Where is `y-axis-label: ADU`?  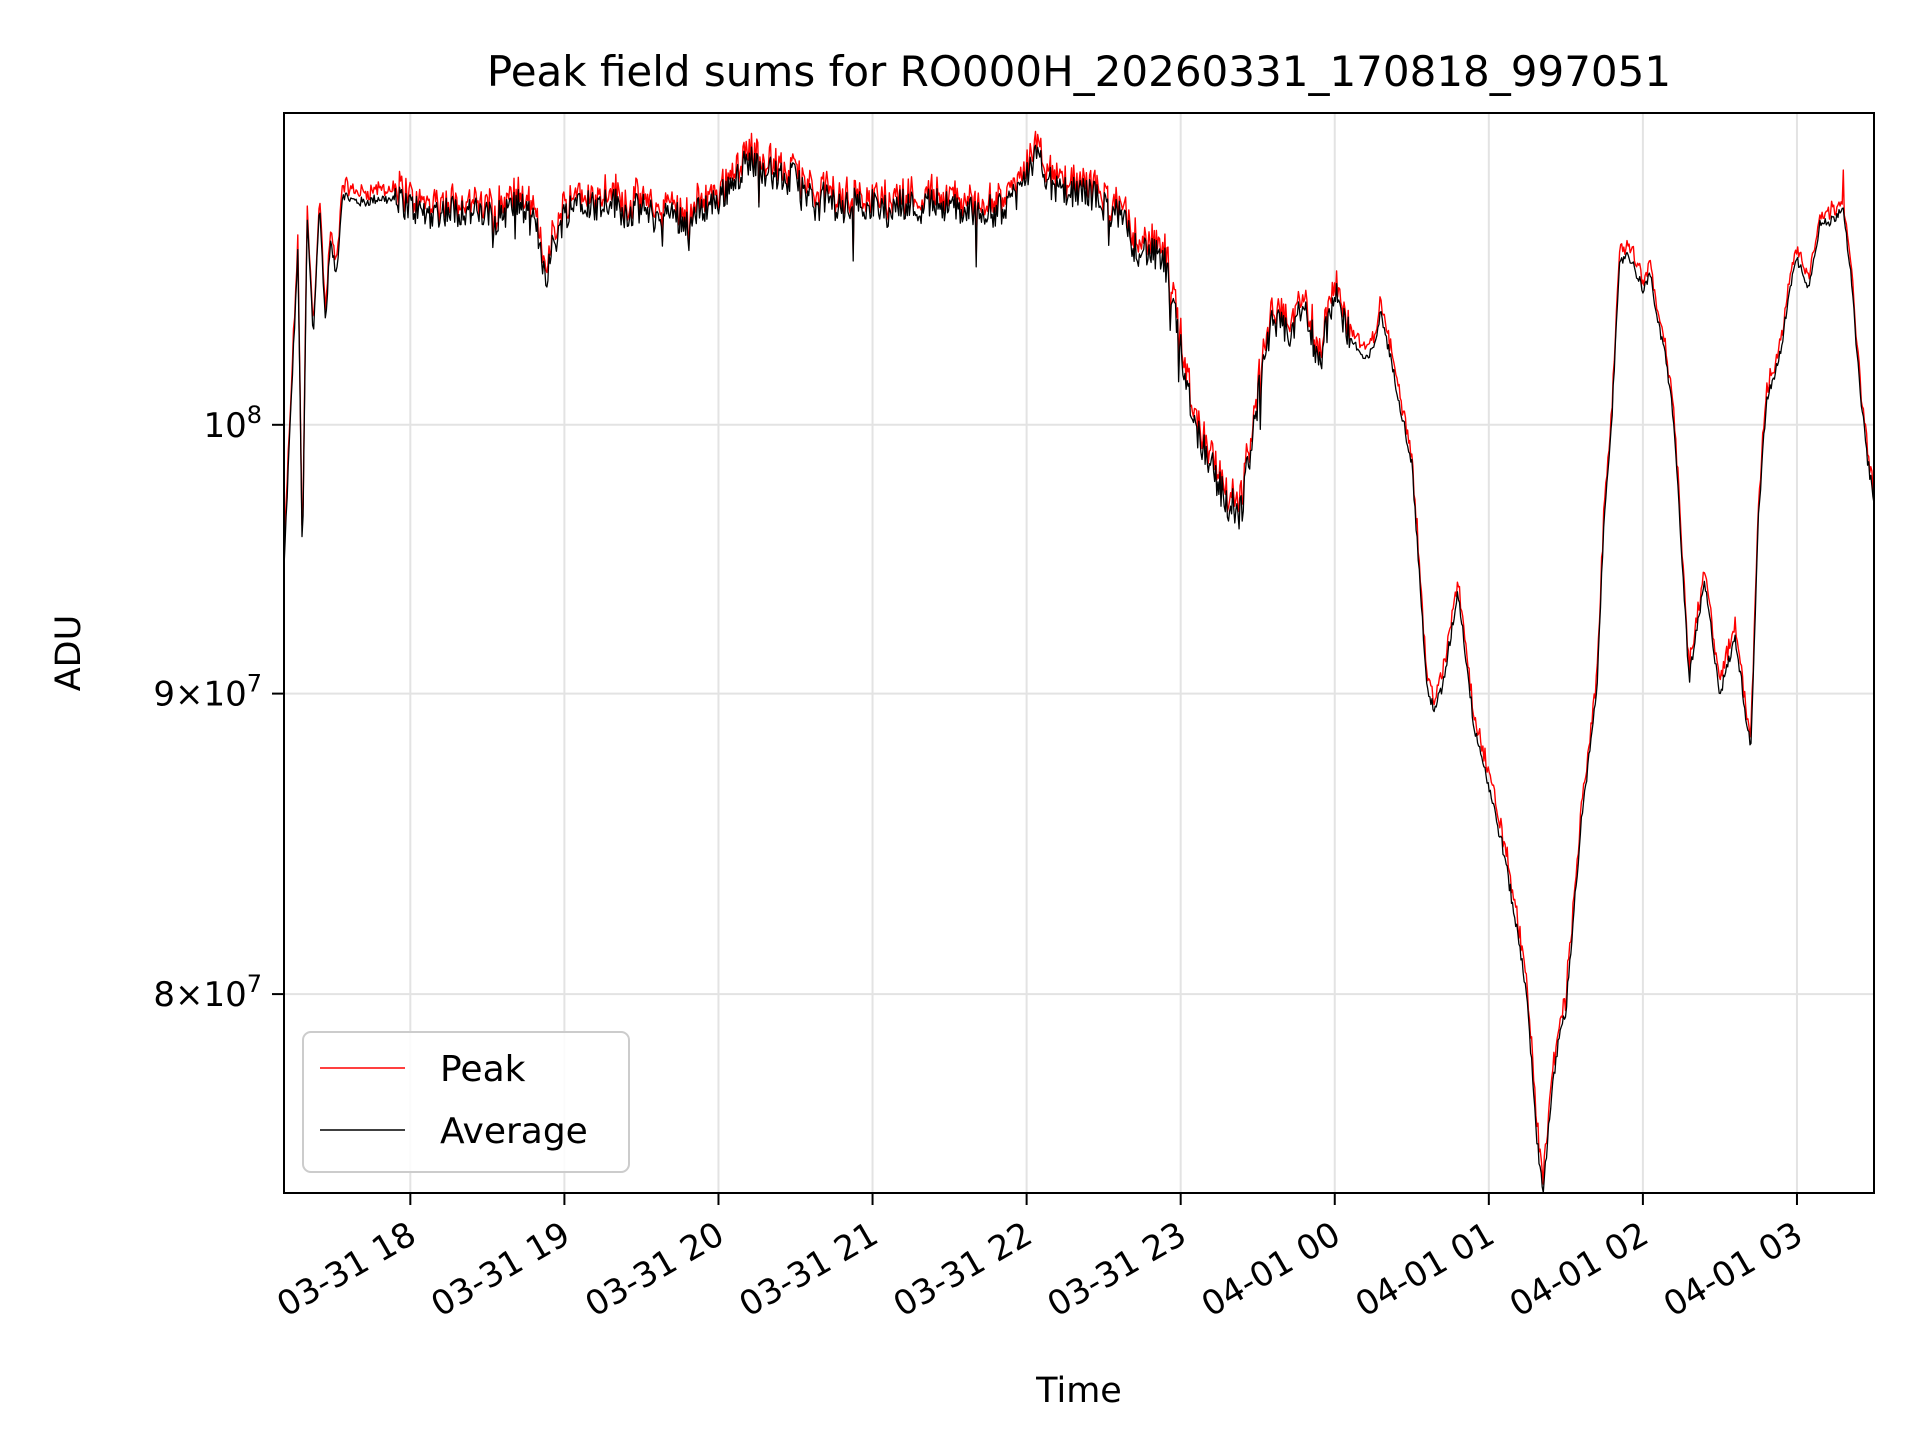 y-axis-label: ADU is located at coordinates (69, 653).